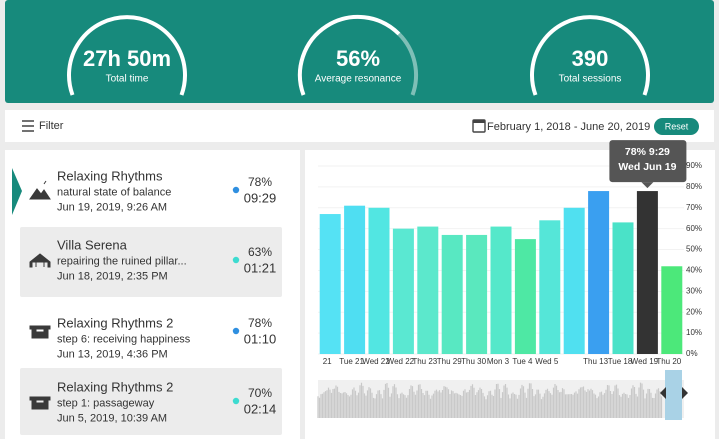 This screenshot has width=719, height=439. I want to click on gauge-label: Total time, so click(127, 79).